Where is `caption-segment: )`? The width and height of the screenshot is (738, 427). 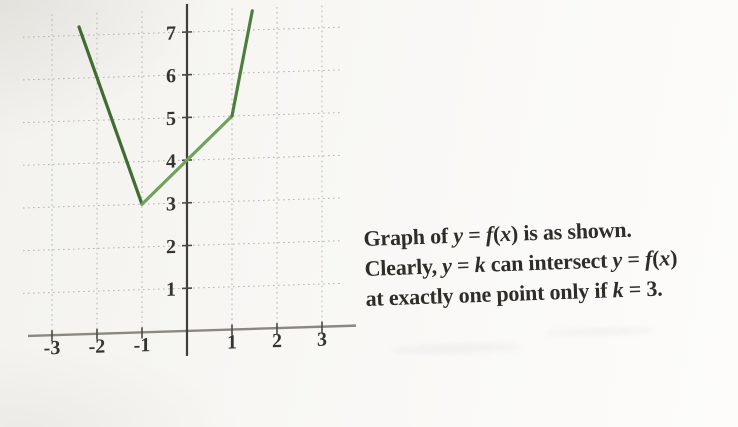
caption-segment: ) is located at coordinates (673, 258).